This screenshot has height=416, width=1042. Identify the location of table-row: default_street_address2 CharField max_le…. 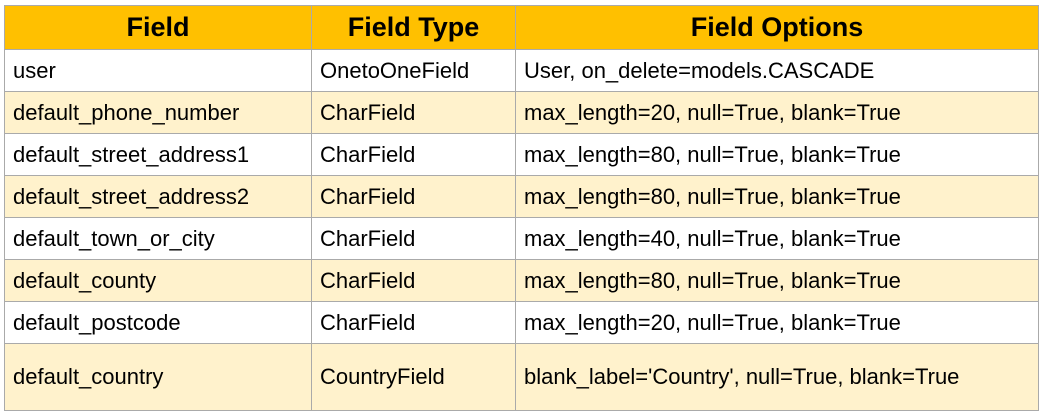
(521, 196).